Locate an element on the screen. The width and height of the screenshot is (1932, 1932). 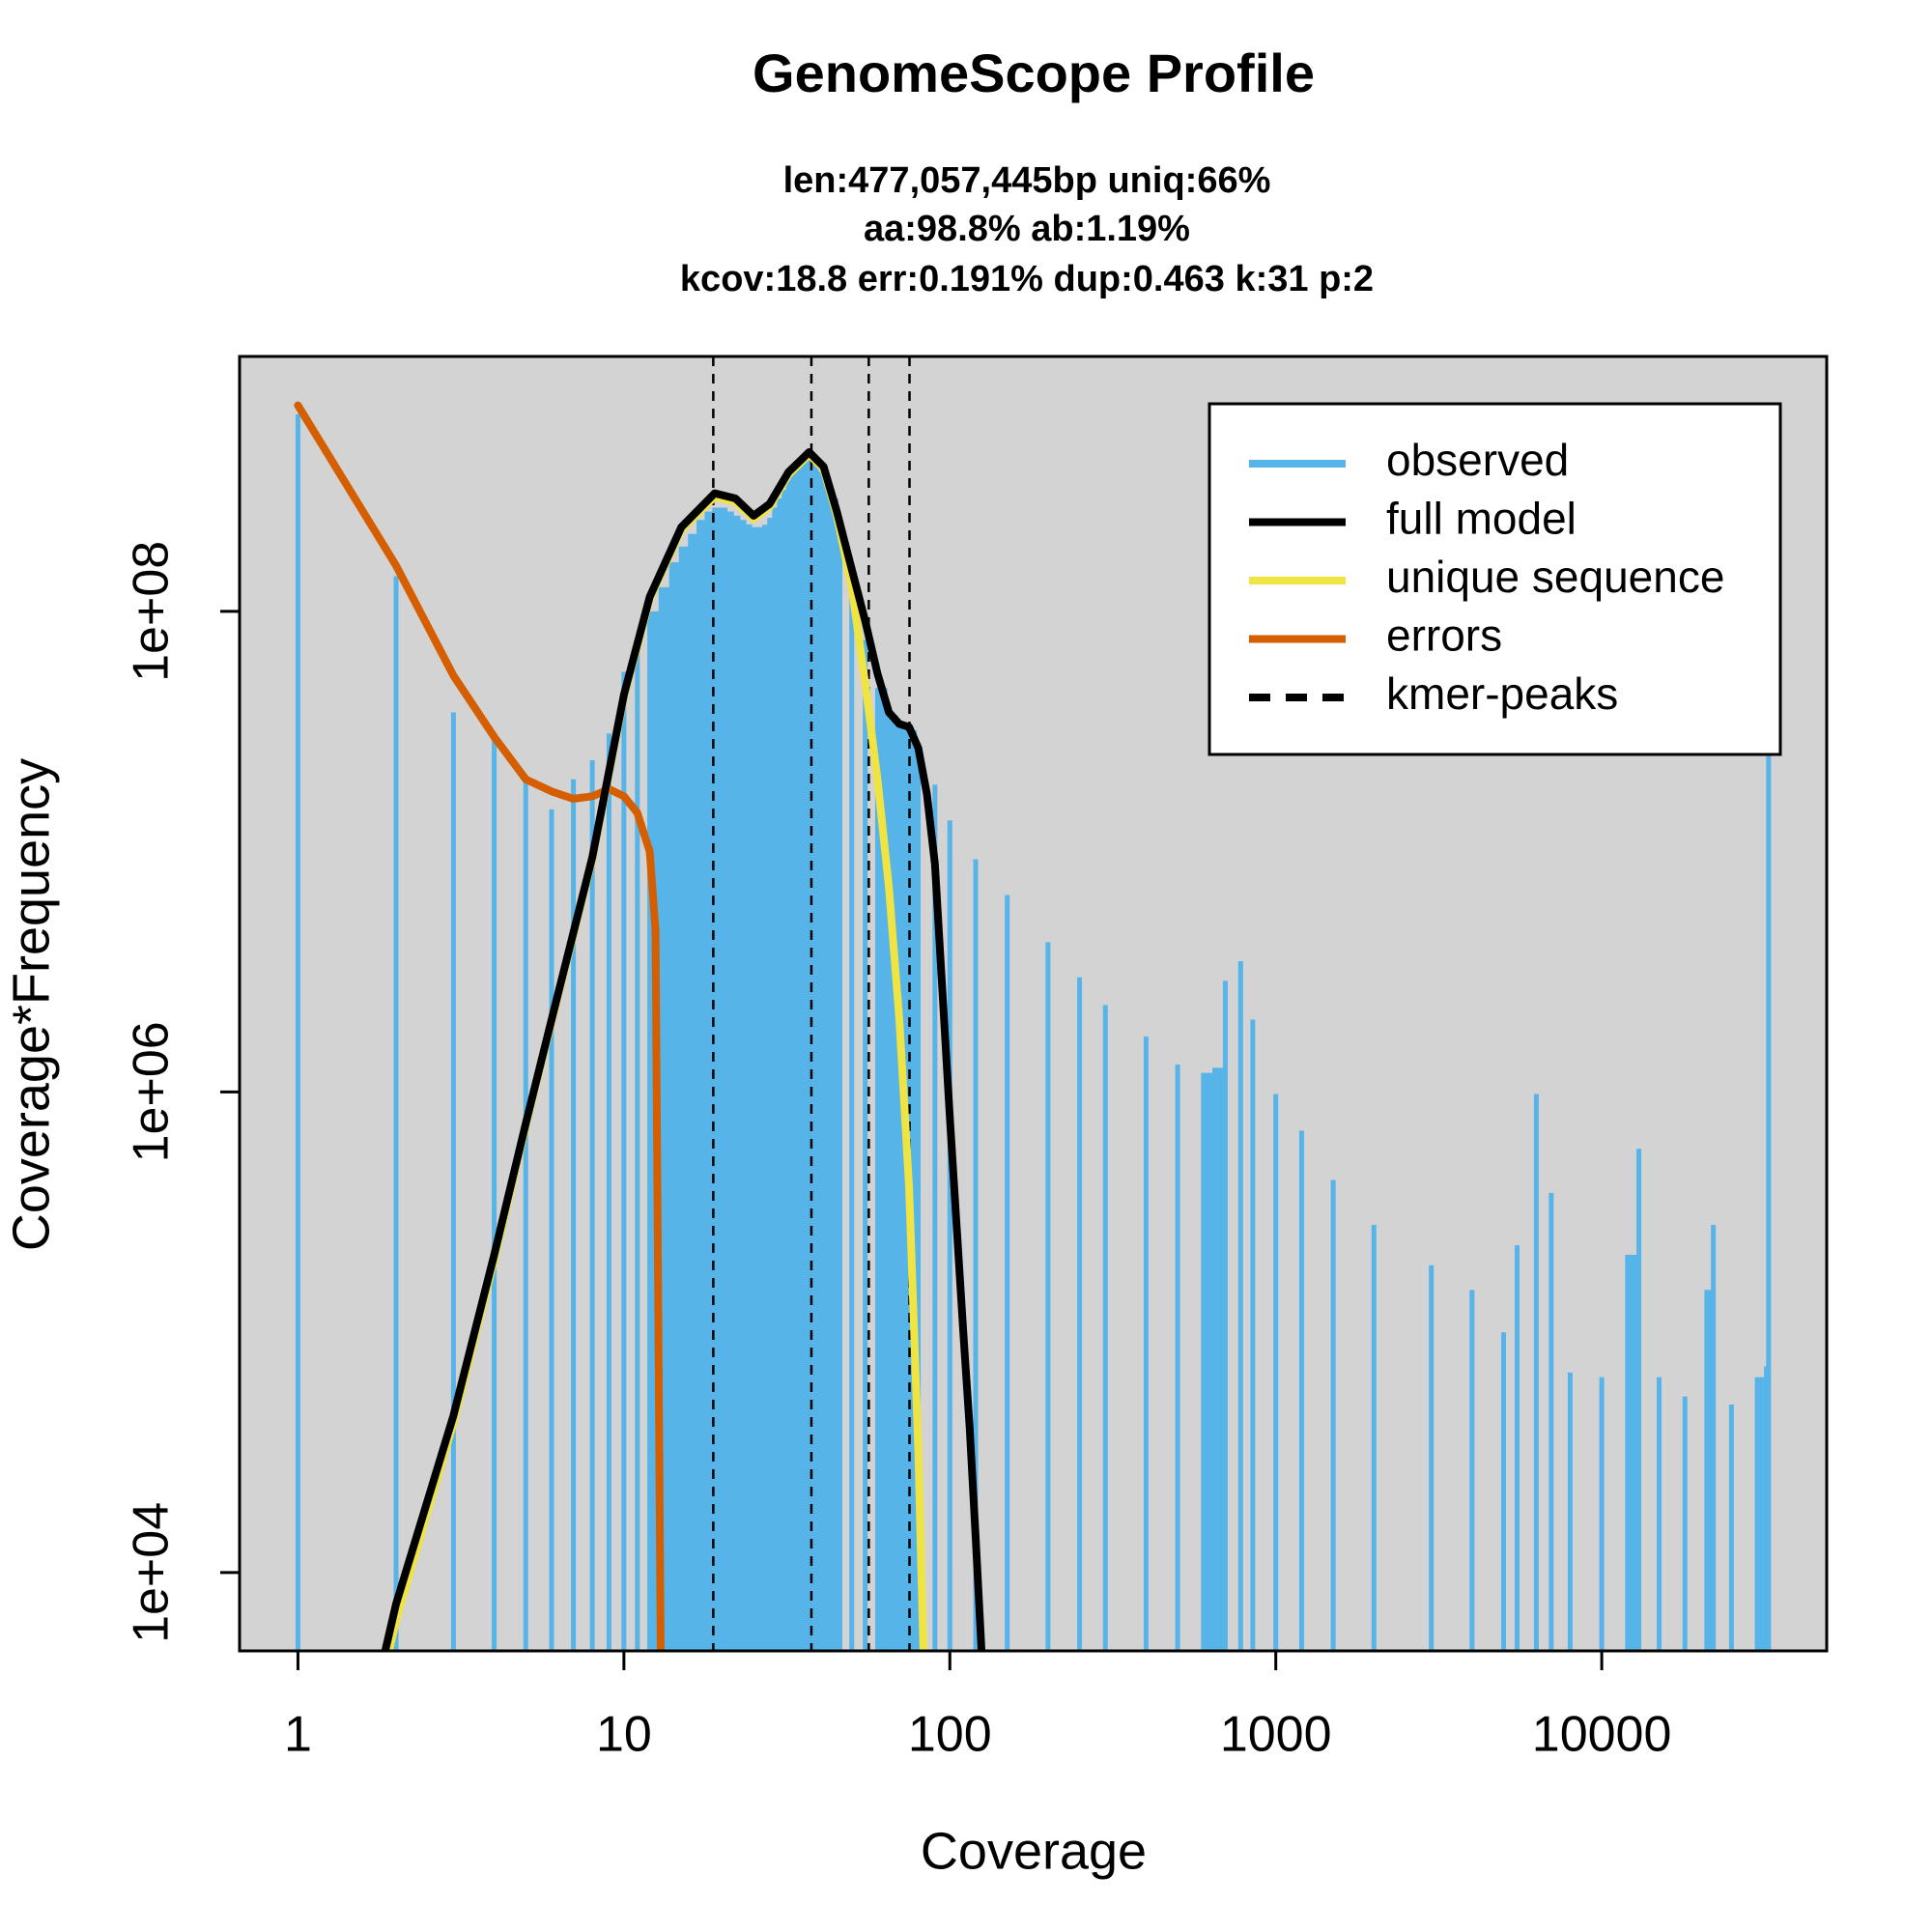
y-tick-label: 1e+04 is located at coordinates (152, 1572).